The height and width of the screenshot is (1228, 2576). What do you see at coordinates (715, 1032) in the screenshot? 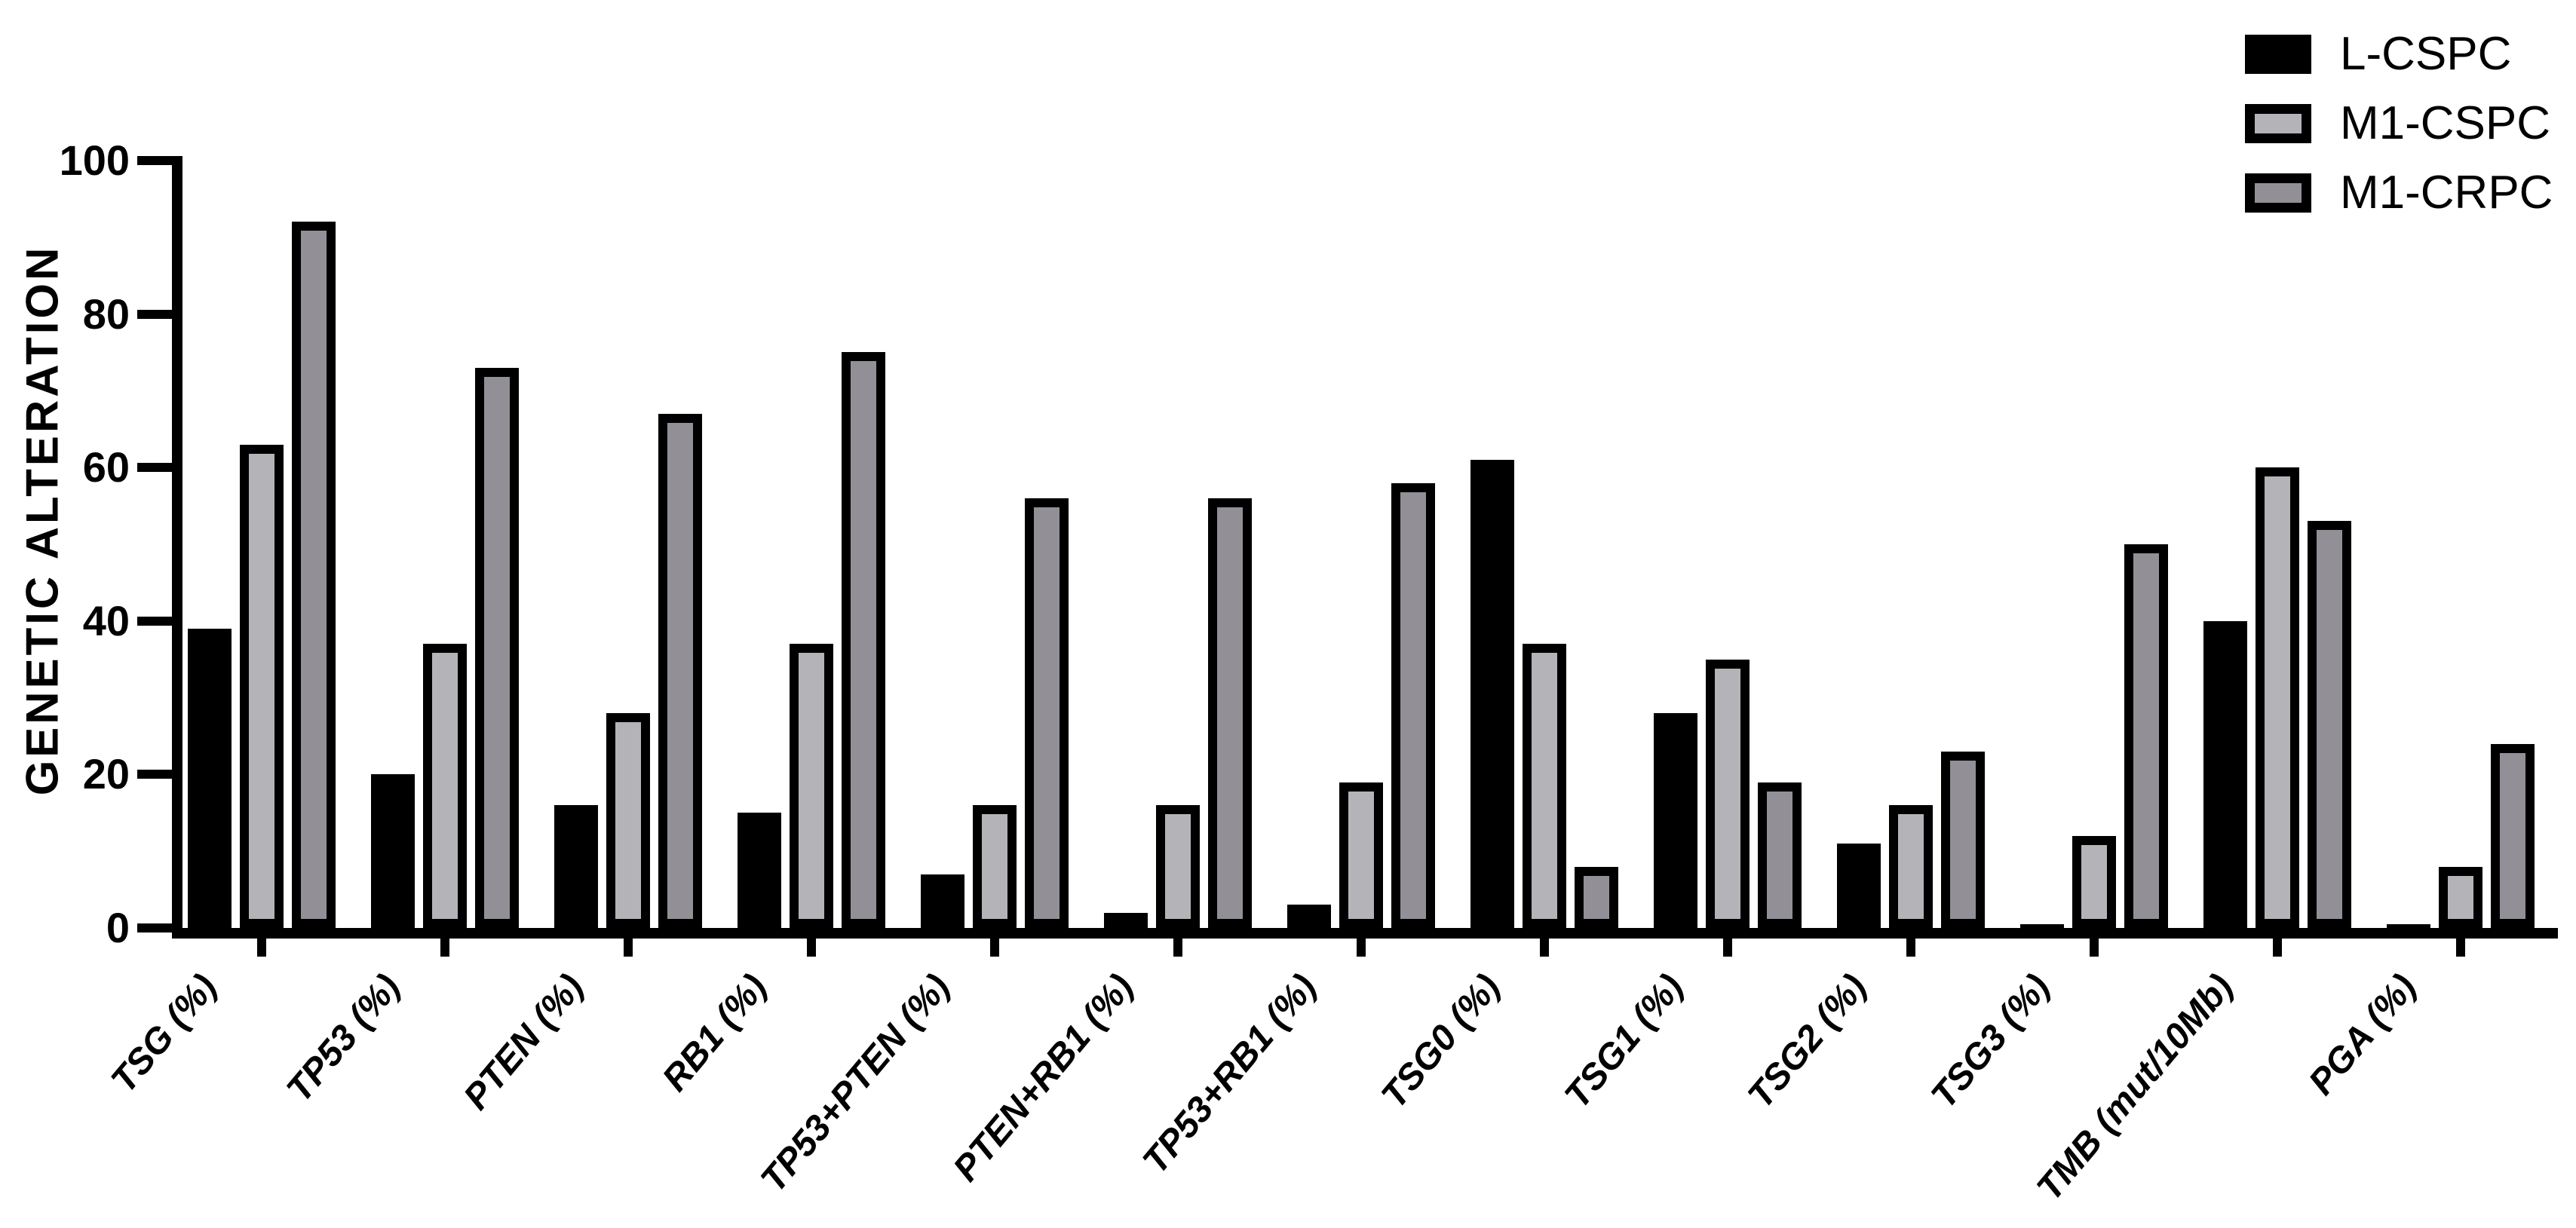
I see `x-category-label: RB1 (%)` at bounding box center [715, 1032].